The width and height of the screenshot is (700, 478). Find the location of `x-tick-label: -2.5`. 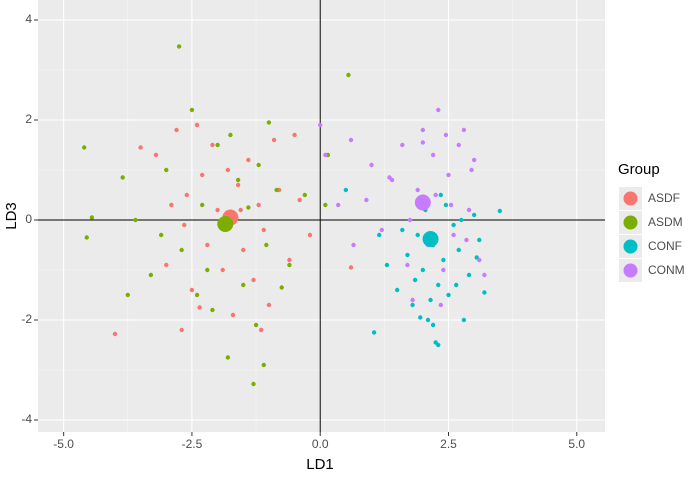

x-tick-label: -2.5 is located at coordinates (192, 444).